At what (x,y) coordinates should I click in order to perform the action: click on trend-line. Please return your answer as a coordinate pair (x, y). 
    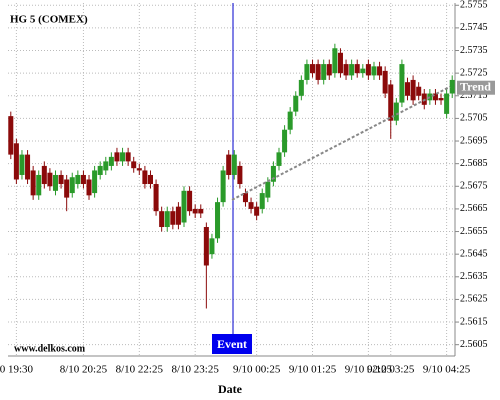
    Looking at the image, I should click on (341, 143).